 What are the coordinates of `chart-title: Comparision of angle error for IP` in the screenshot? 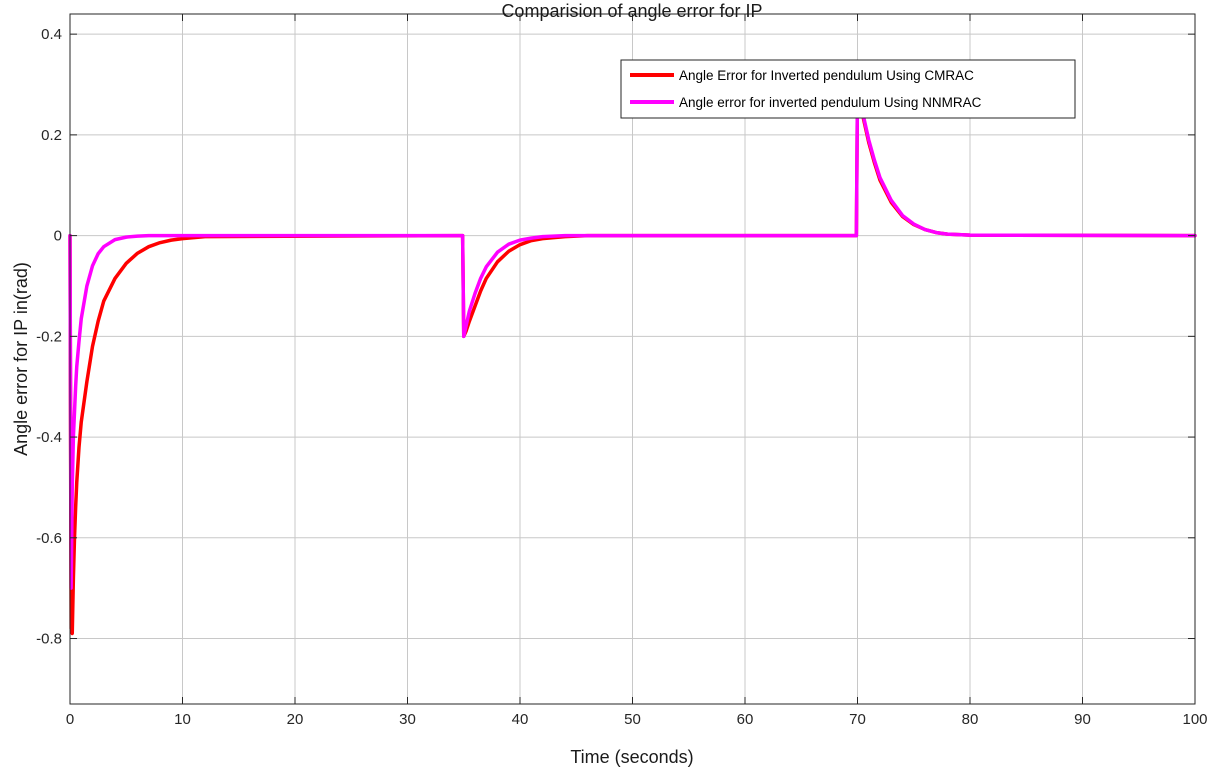 It's located at (631, 11).